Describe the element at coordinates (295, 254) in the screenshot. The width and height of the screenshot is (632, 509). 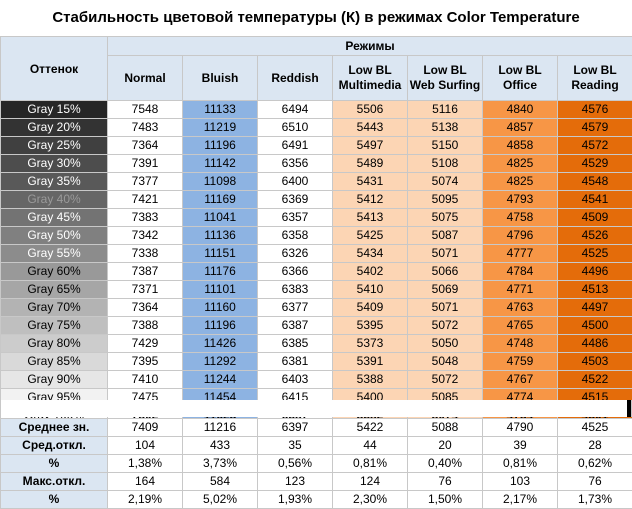
I see `value-cell: 6326` at that location.